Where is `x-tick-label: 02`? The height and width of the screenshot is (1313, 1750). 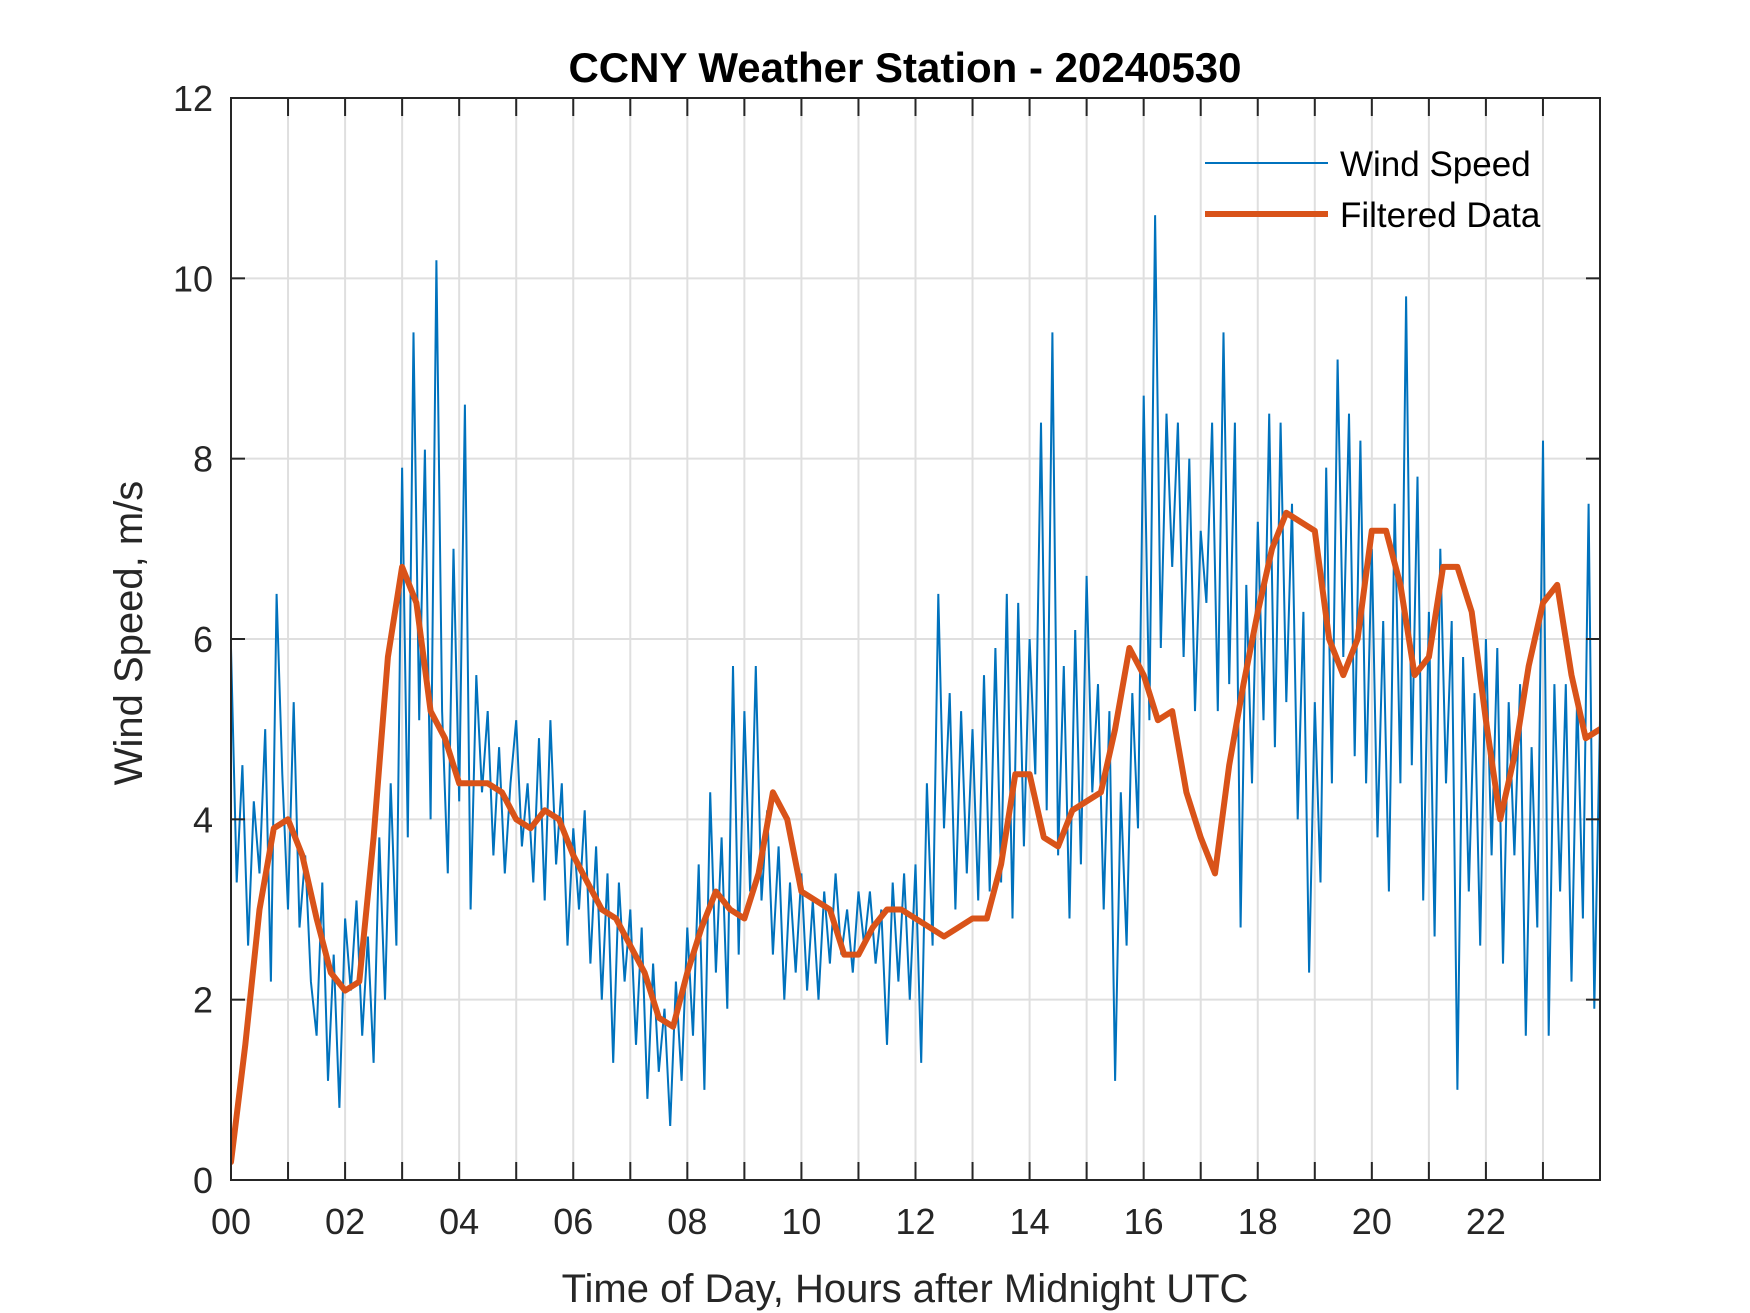
x-tick-label: 02 is located at coordinates (345, 1221).